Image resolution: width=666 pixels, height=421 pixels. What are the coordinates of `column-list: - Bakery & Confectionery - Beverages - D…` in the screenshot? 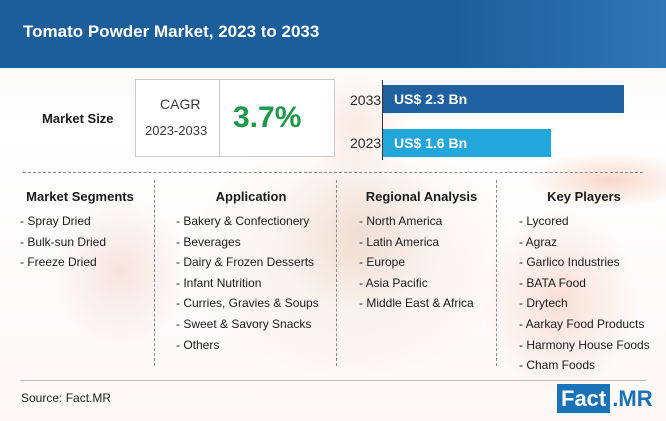 It's located at (251, 283).